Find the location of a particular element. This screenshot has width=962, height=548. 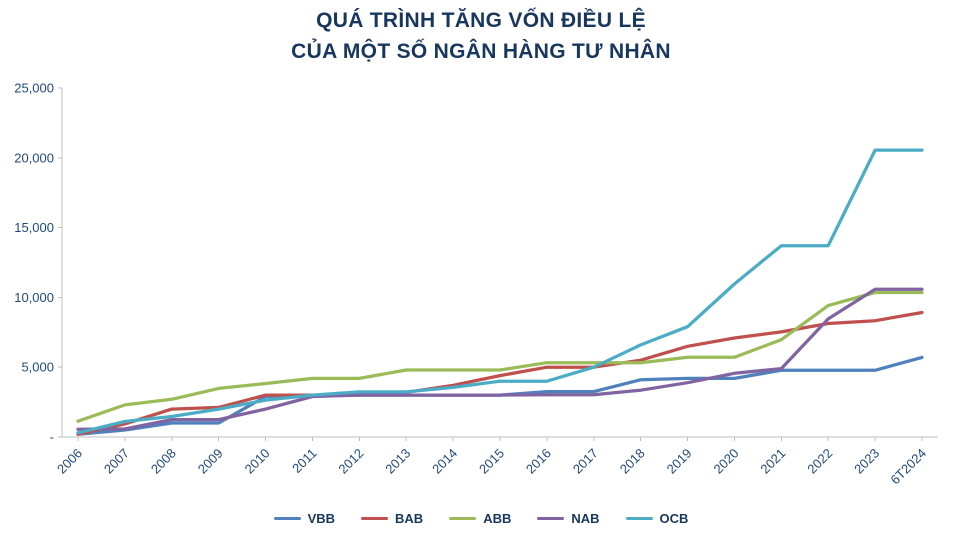

x-tick-label: 2006 is located at coordinates (69, 461).